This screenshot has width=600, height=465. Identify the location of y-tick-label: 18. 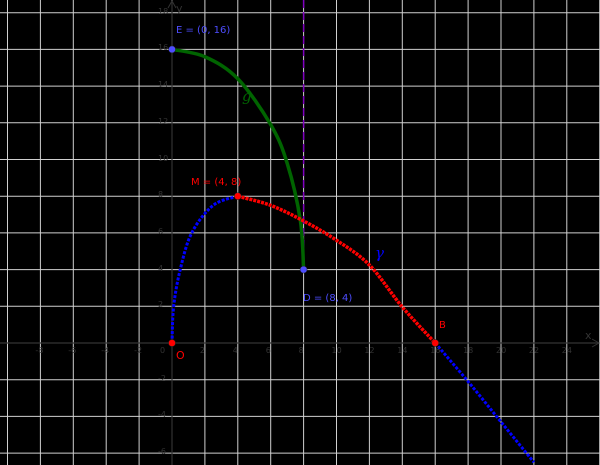
(163, 11).